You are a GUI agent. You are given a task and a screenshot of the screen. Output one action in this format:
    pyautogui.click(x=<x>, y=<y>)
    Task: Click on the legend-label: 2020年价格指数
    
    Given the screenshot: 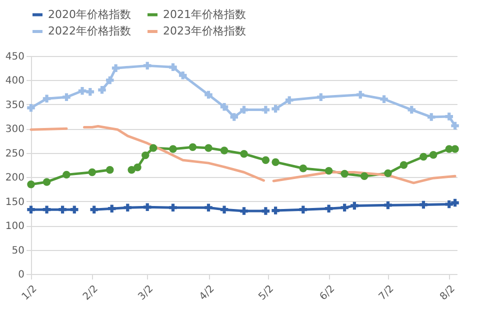 What is the action you would take?
    pyautogui.click(x=89, y=14)
    